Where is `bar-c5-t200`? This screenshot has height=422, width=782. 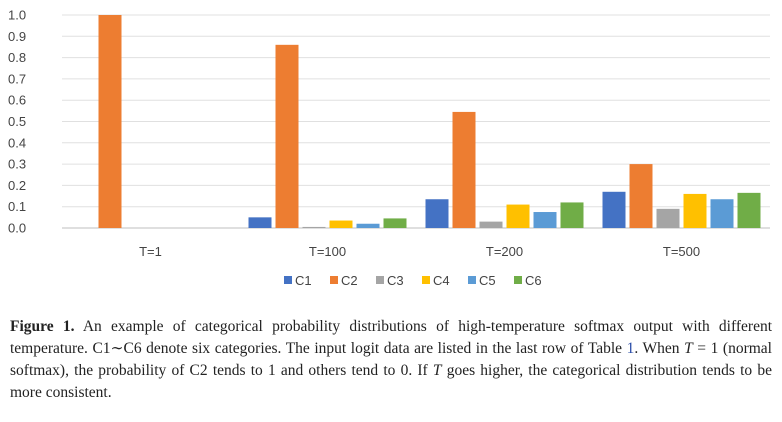 bar-c5-t200 is located at coordinates (545, 220).